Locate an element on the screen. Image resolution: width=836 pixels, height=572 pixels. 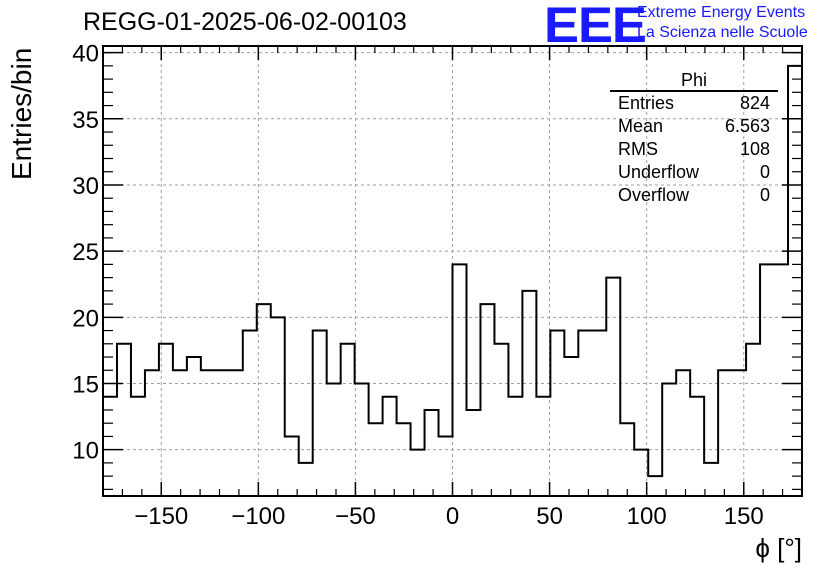
x-tick-label: 100 is located at coordinates (647, 516).